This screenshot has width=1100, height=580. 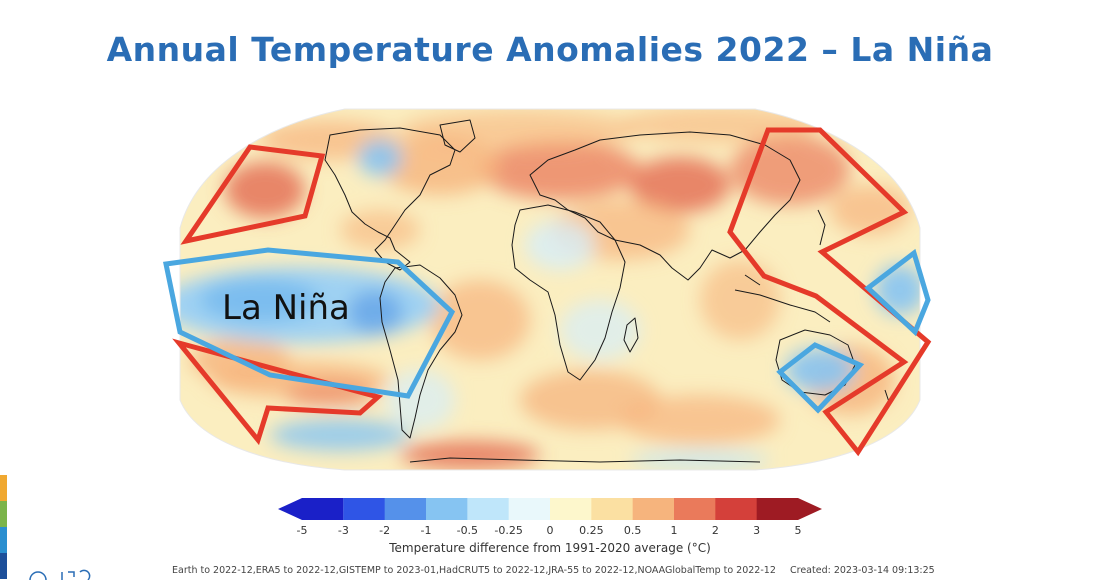 What do you see at coordinates (343, 530) in the screenshot?
I see `colorbar-tick-label: -3` at bounding box center [343, 530].